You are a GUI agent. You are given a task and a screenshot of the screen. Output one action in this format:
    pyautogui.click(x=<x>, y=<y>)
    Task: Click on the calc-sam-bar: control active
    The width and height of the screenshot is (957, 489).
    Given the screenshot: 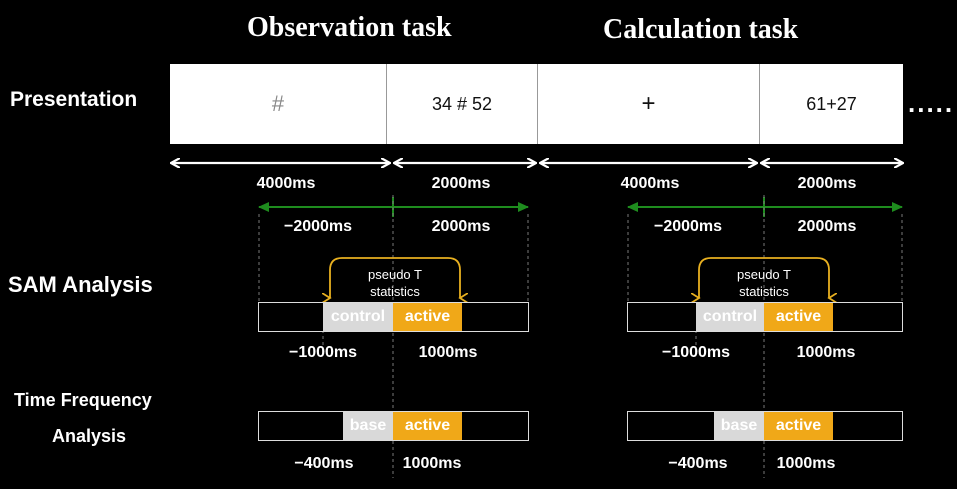 What is the action you would take?
    pyautogui.click(x=765, y=317)
    